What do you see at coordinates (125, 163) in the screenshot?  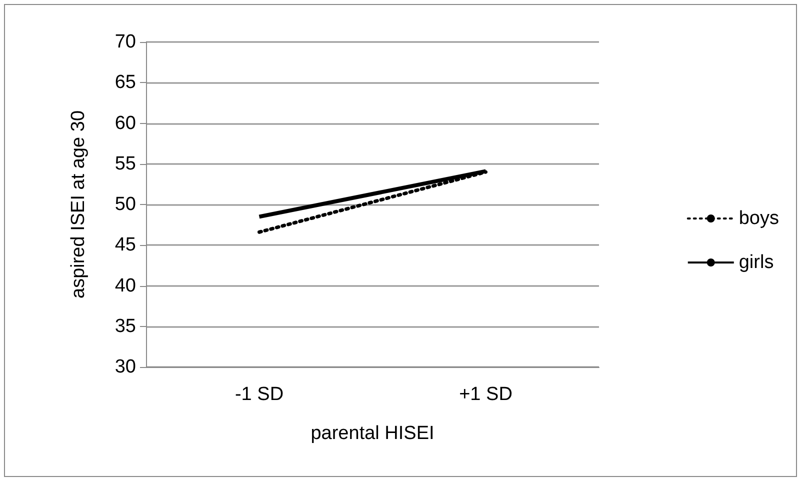 I see `y-tick-label: 55` at bounding box center [125, 163].